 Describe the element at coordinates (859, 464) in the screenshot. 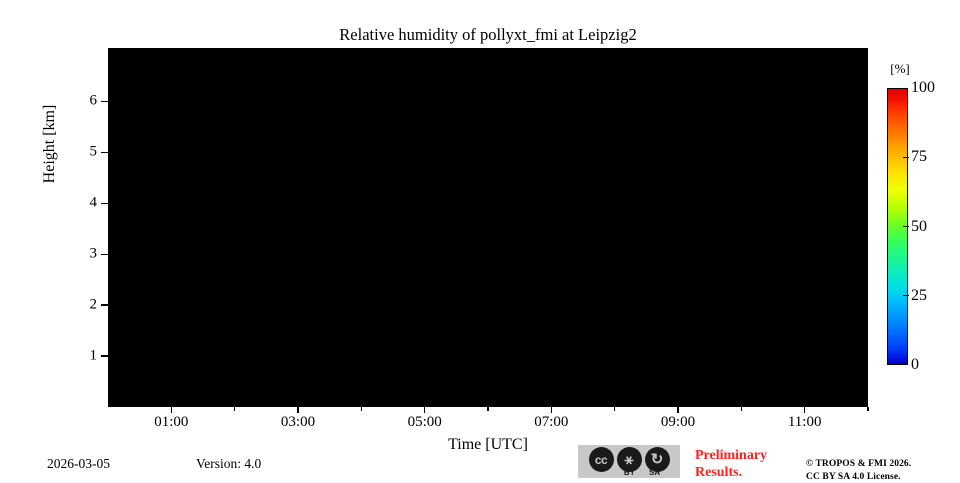

I see `copyright-line-1: © TROPOS & FMI 2026.` at that location.